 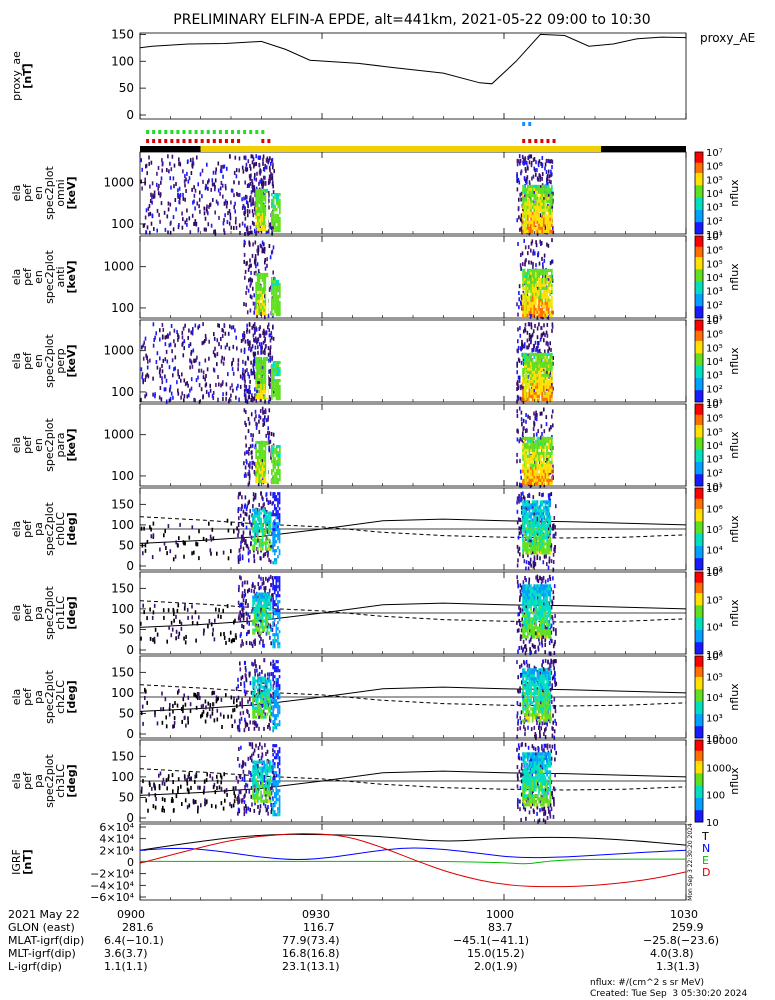 What do you see at coordinates (699, 344) in the screenshot?
I see `colorbar-segment` at bounding box center [699, 344].